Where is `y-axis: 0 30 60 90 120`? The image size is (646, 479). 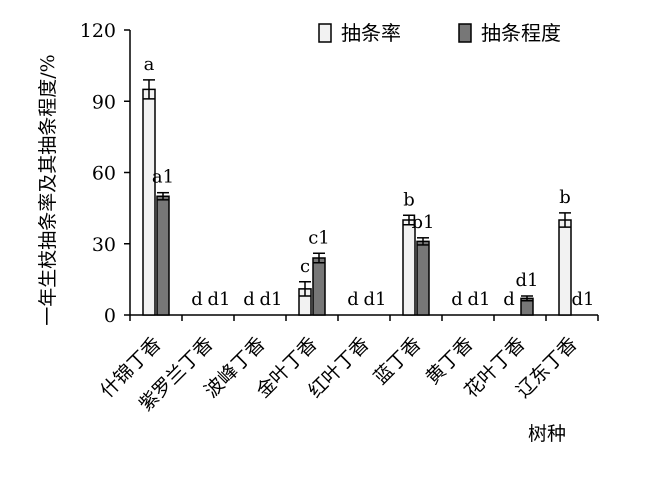
y-axis: 0 30 60 90 120 is located at coordinates (105, 173).